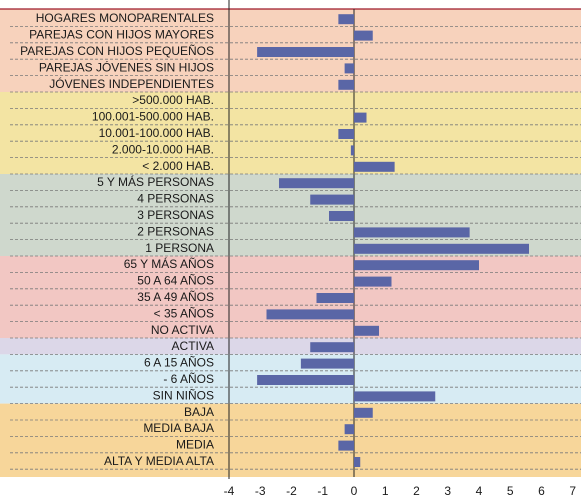 Image resolution: width=581 pixels, height=497 pixels. I want to click on category-label: 4 PERSONAS, so click(175, 199).